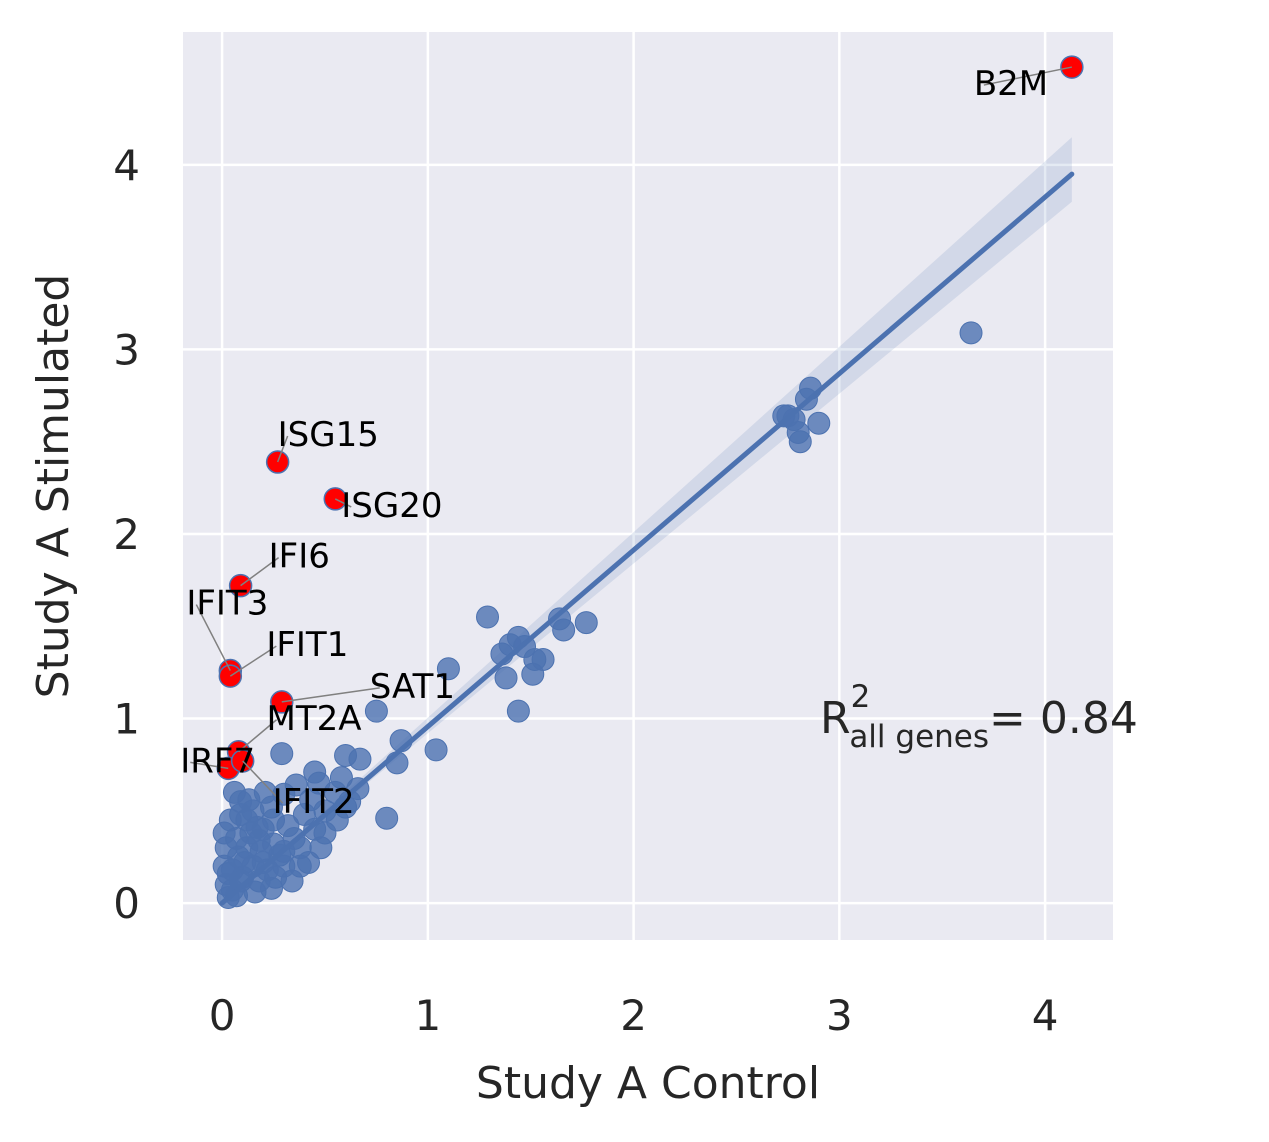 The width and height of the screenshot is (1269, 1142). Describe the element at coordinates (126, 903) in the screenshot. I see `y-tick-label: 0` at that location.